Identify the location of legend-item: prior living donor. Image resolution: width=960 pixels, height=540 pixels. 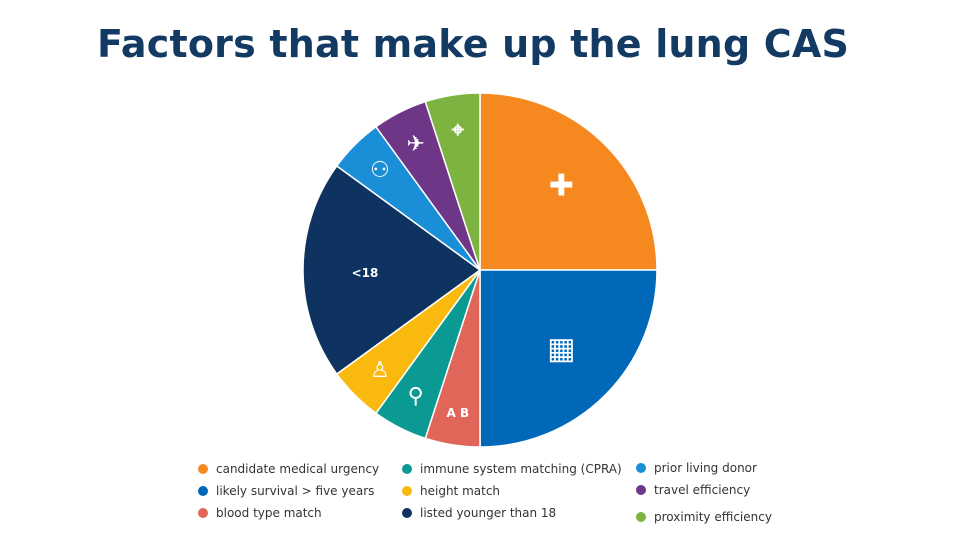
(696, 468).